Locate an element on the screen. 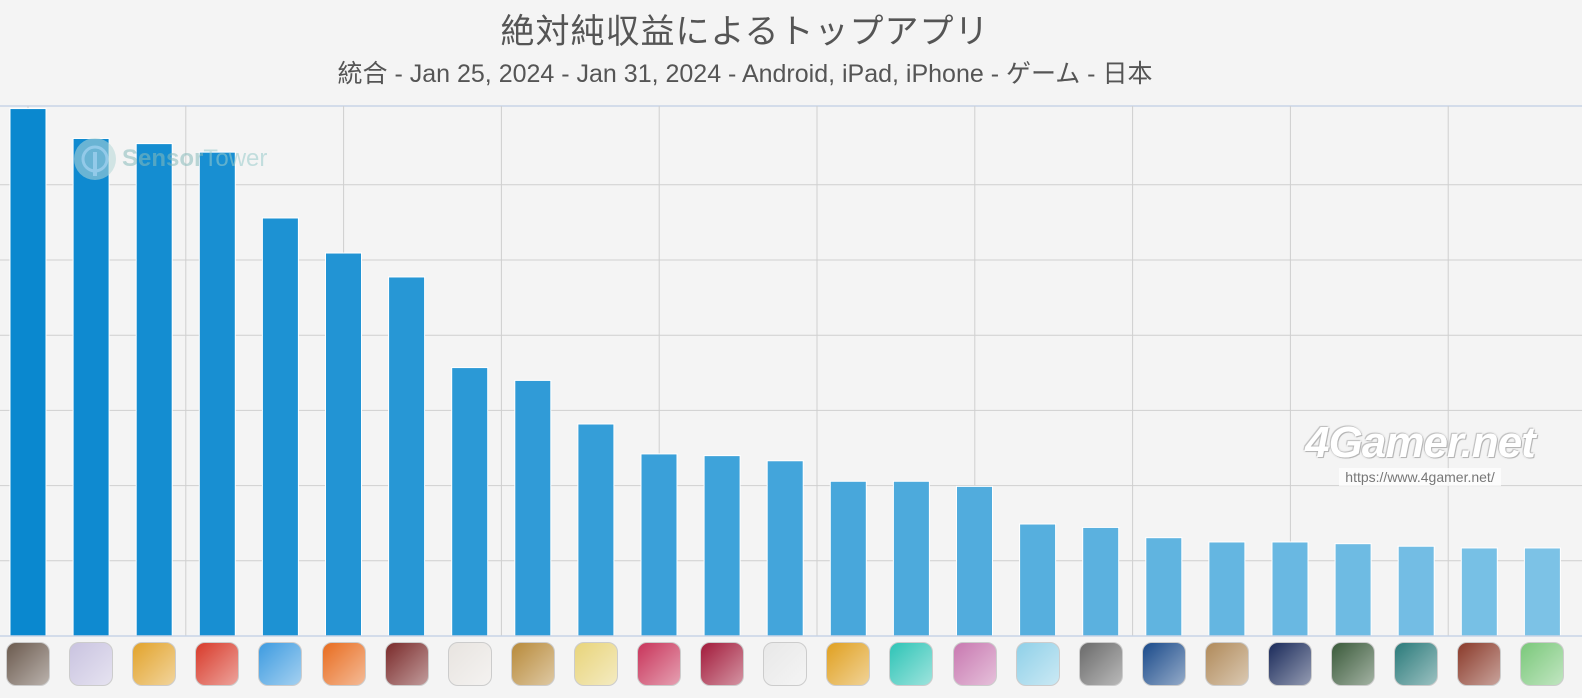  site-watermark: 4Gamer.net https://www.4gamer.net/ is located at coordinates (1420, 452).